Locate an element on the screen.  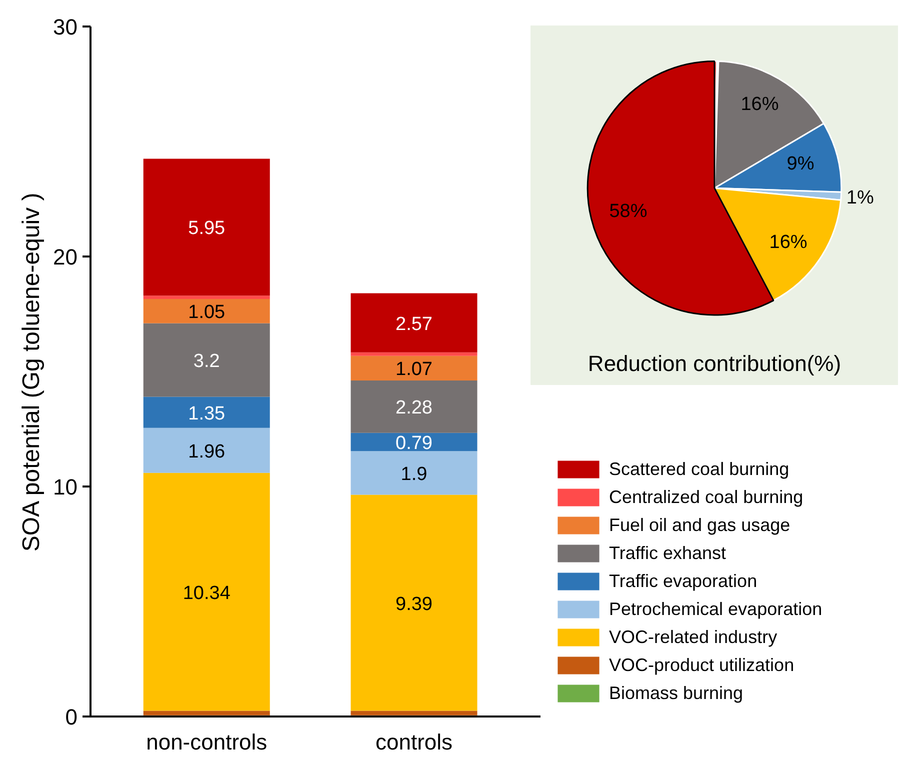
legend-label: VOC-related industry is located at coordinates (693, 637).